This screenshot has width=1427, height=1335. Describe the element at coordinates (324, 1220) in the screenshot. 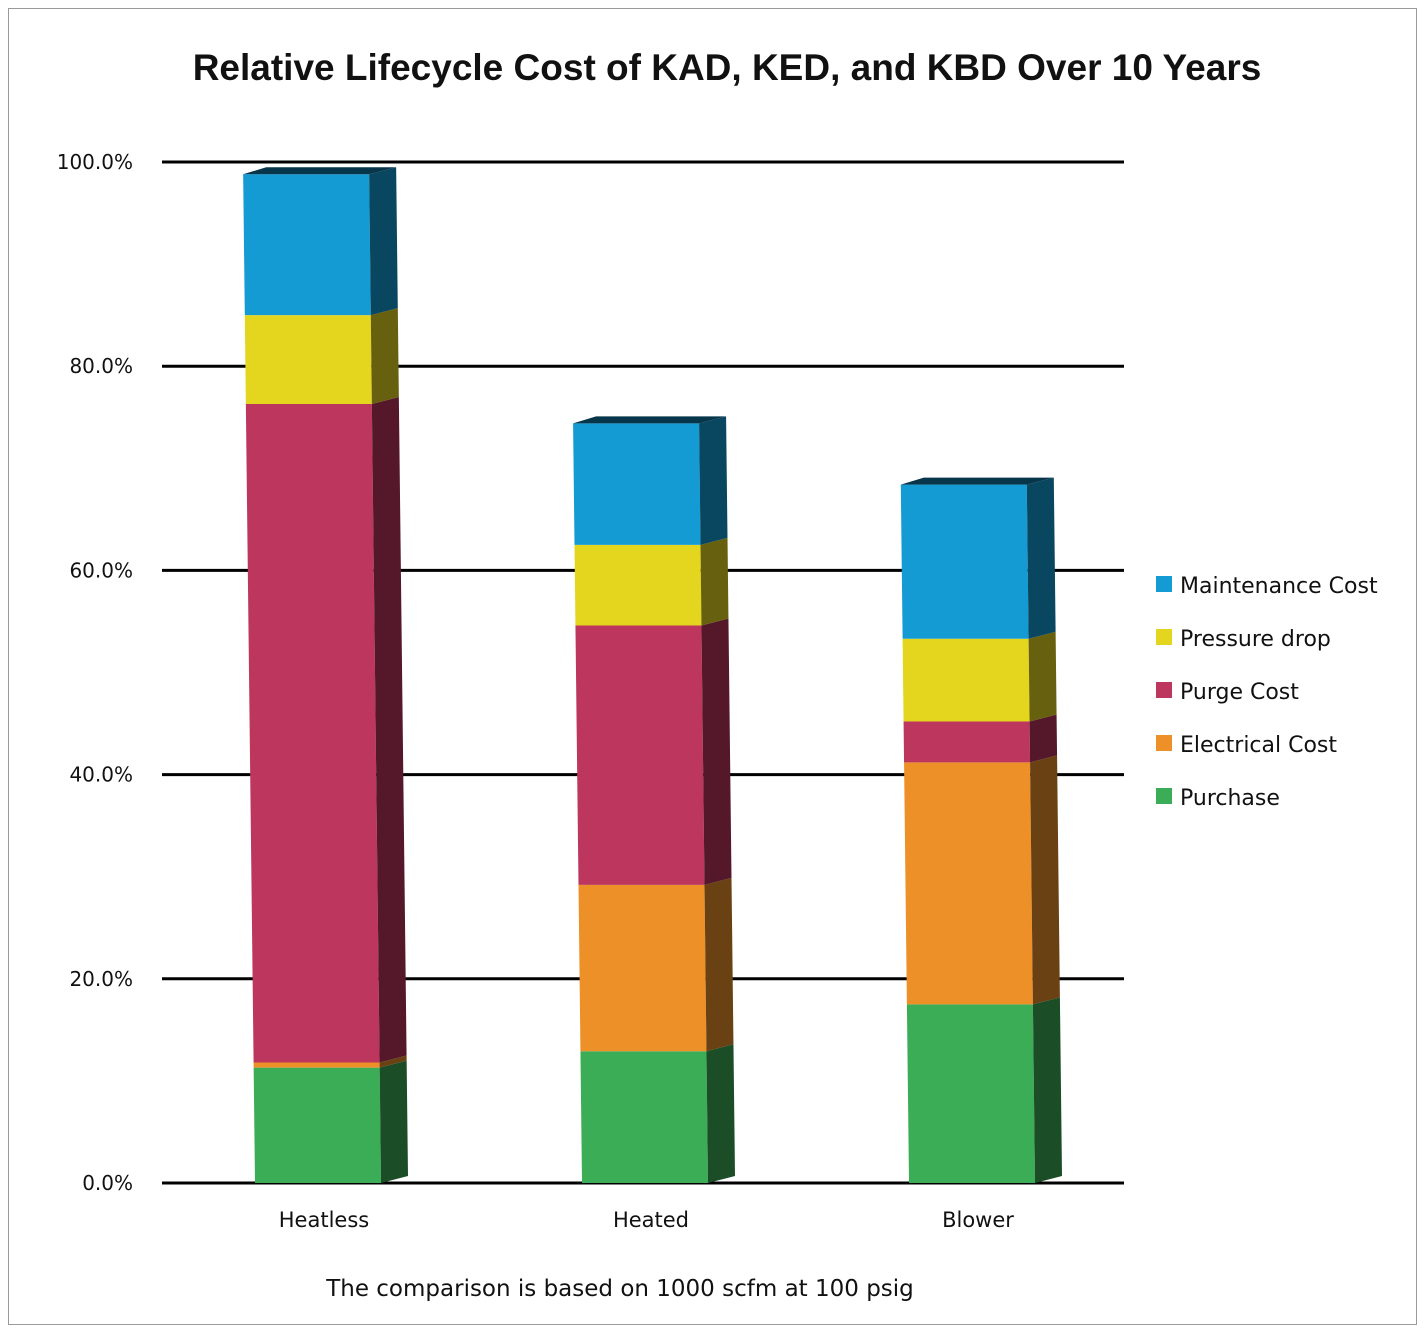

I see `x-category-label: Heatless` at that location.